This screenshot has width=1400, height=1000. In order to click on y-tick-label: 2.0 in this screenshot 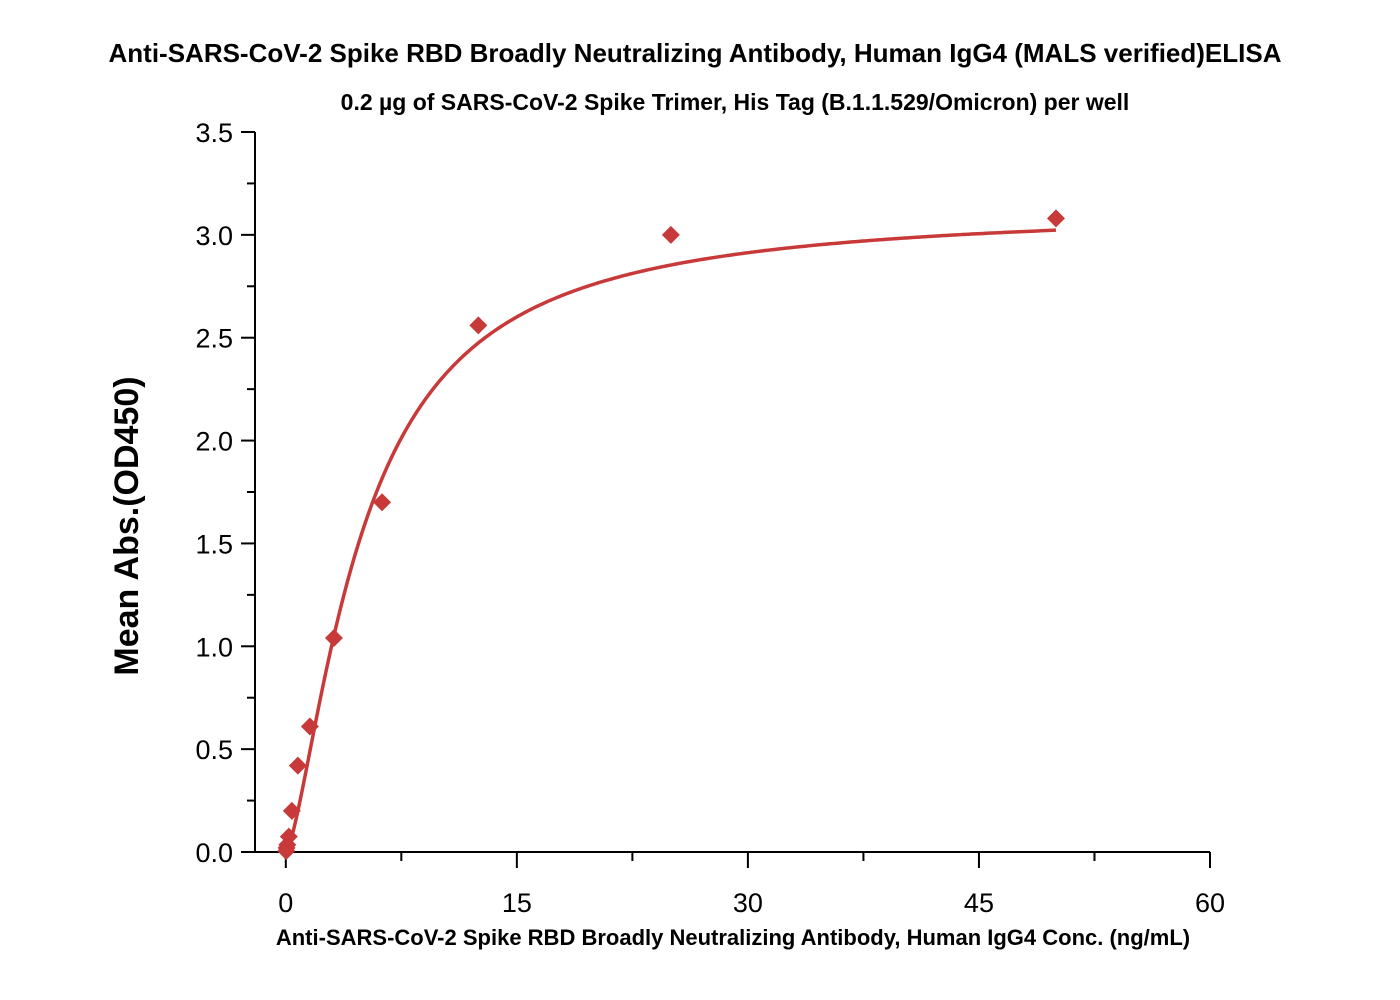, I will do `click(214, 442)`.